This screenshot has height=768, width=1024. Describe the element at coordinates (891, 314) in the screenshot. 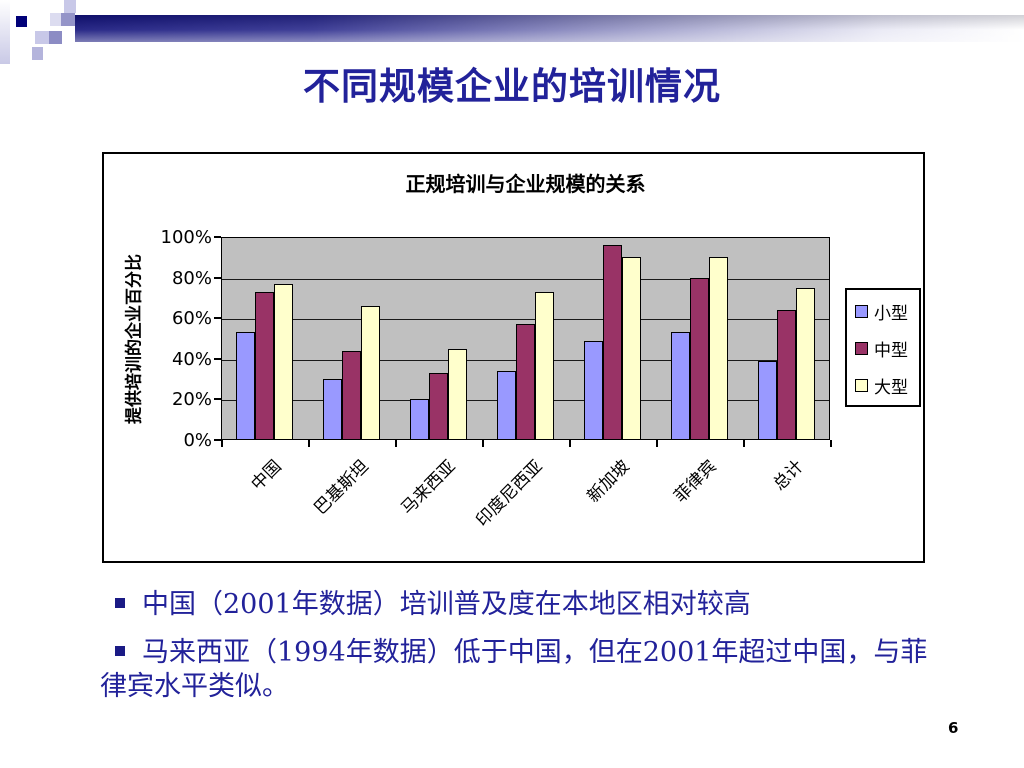

I see `legend-label: 小型` at that location.